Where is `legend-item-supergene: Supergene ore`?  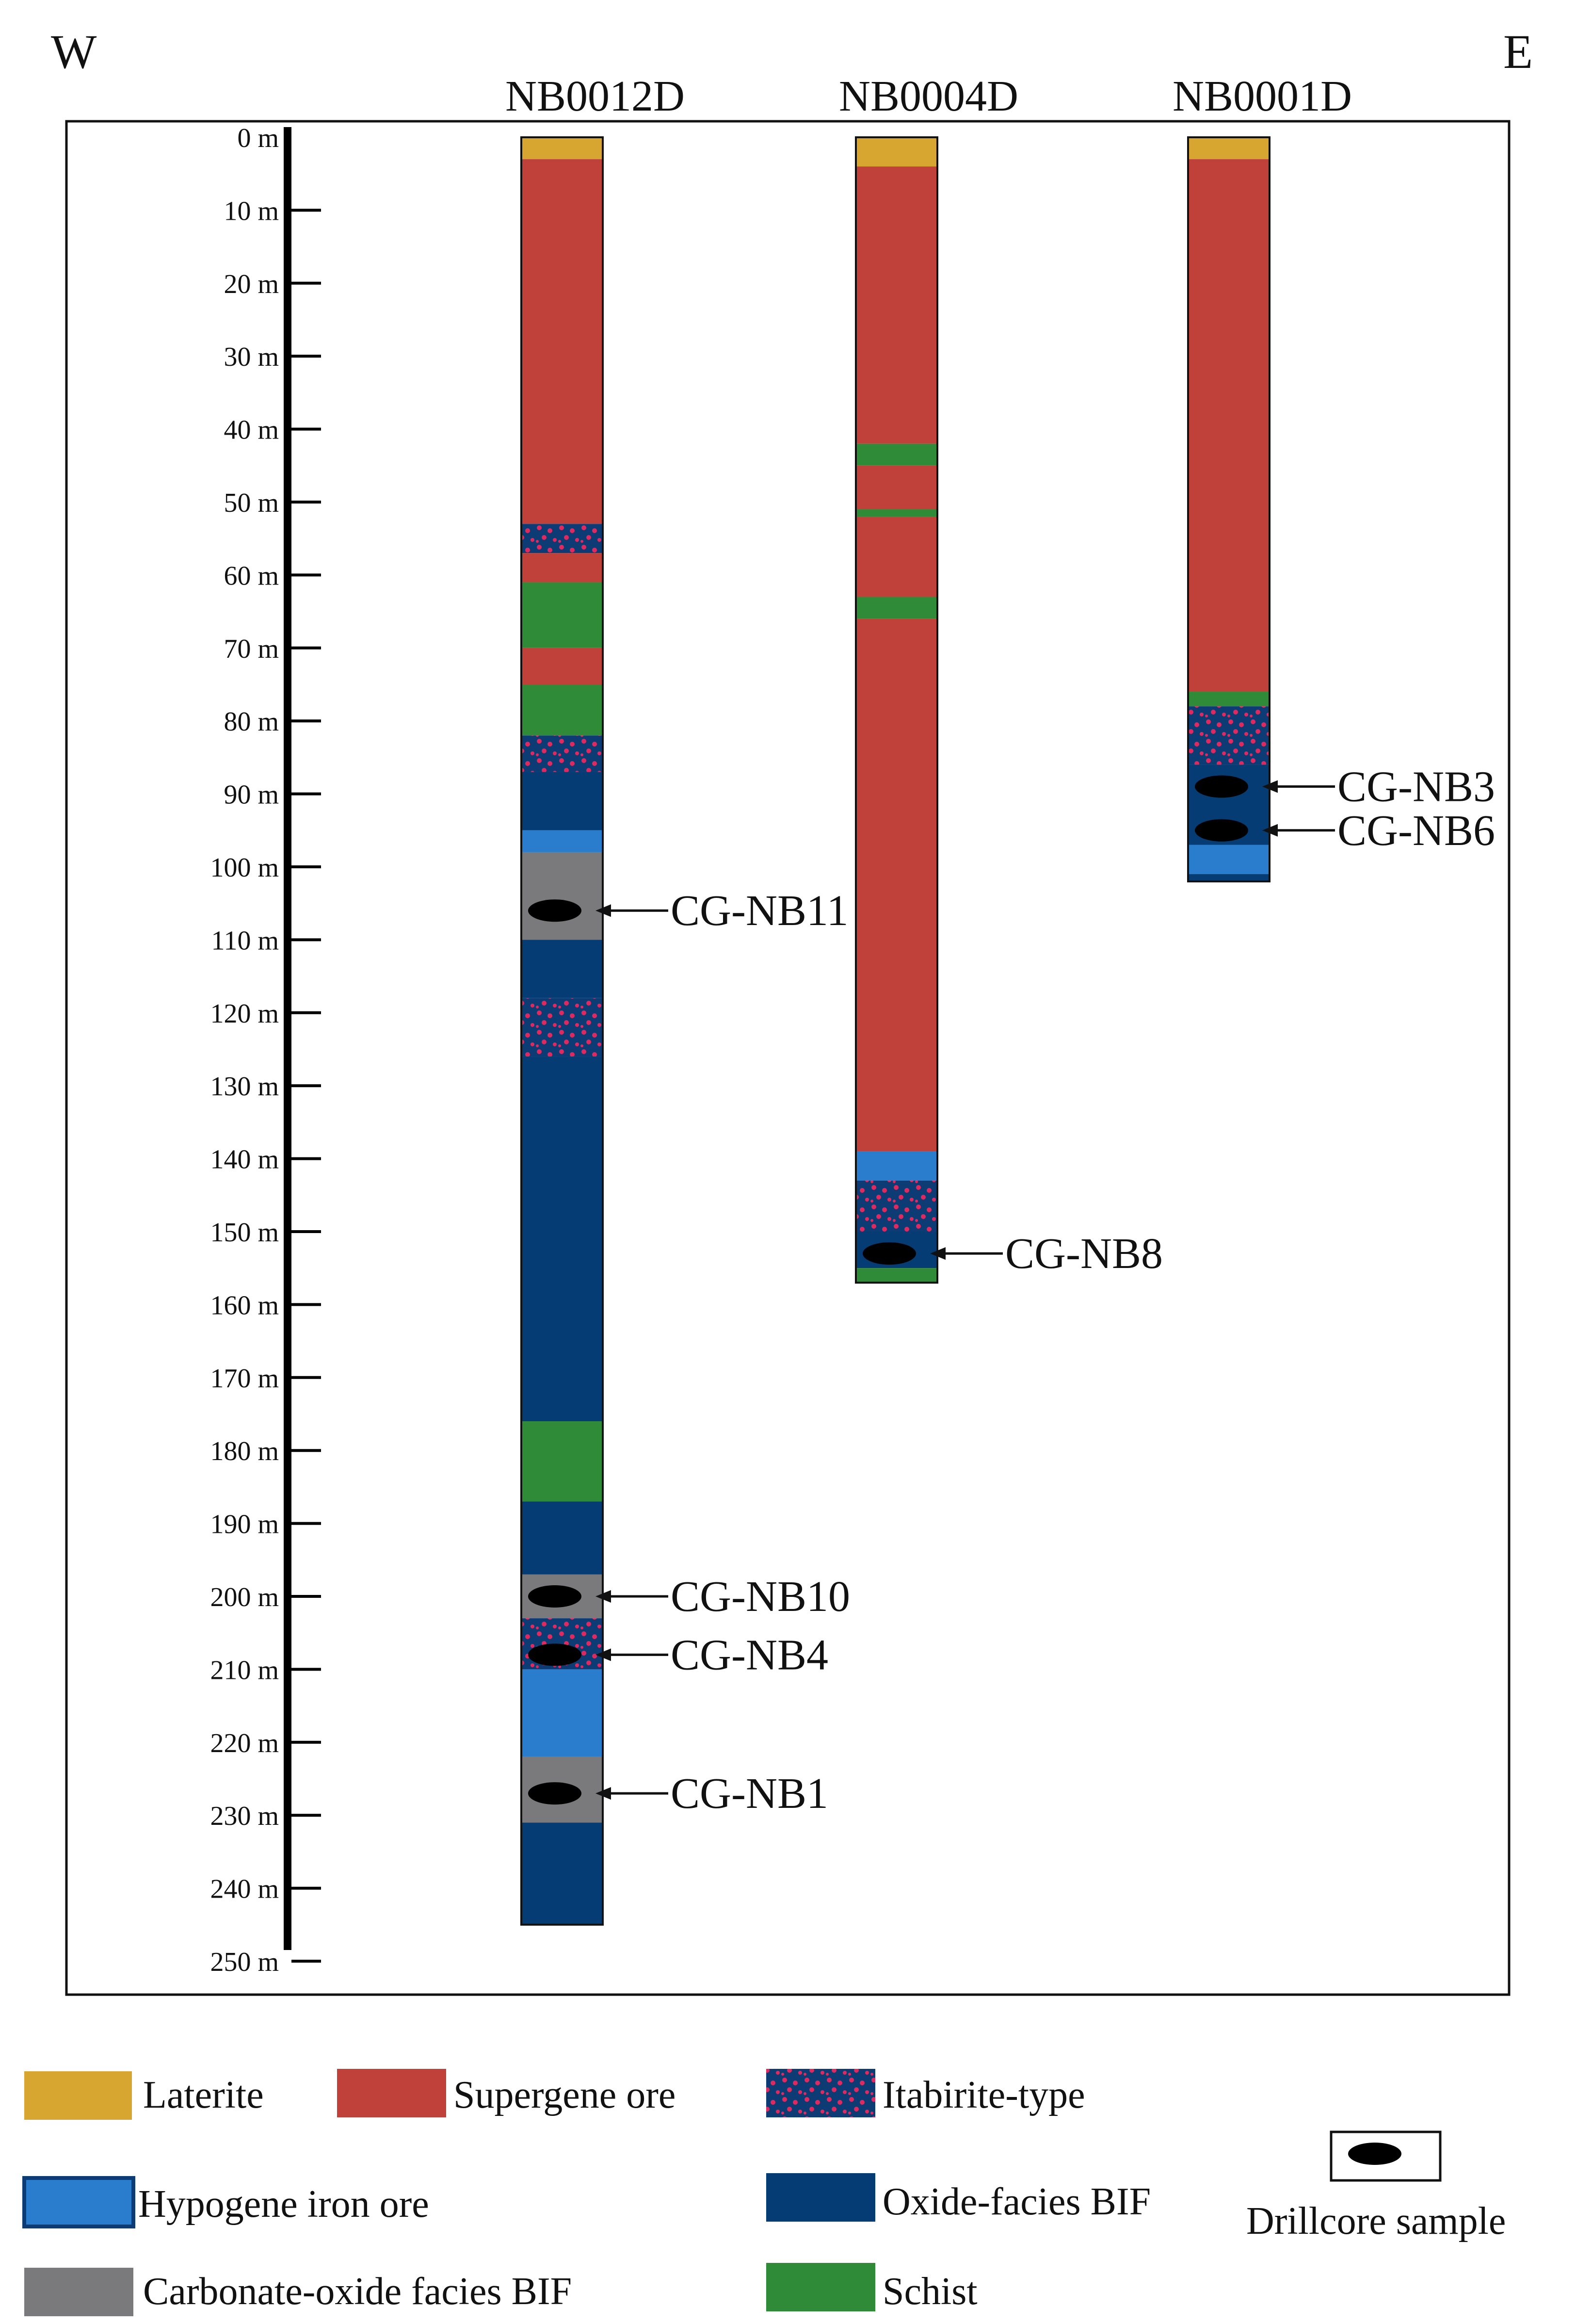
legend-item-supergene: Supergene ore is located at coordinates (506, 2093).